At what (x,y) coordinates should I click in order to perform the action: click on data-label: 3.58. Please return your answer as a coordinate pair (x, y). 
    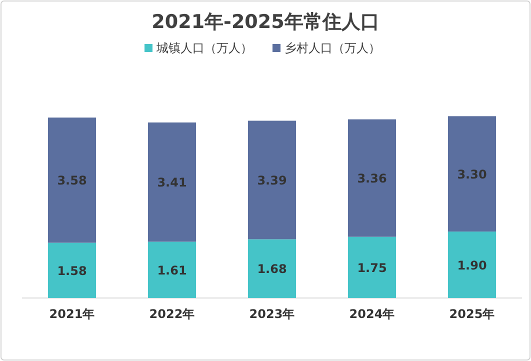
    Looking at the image, I should click on (72, 181).